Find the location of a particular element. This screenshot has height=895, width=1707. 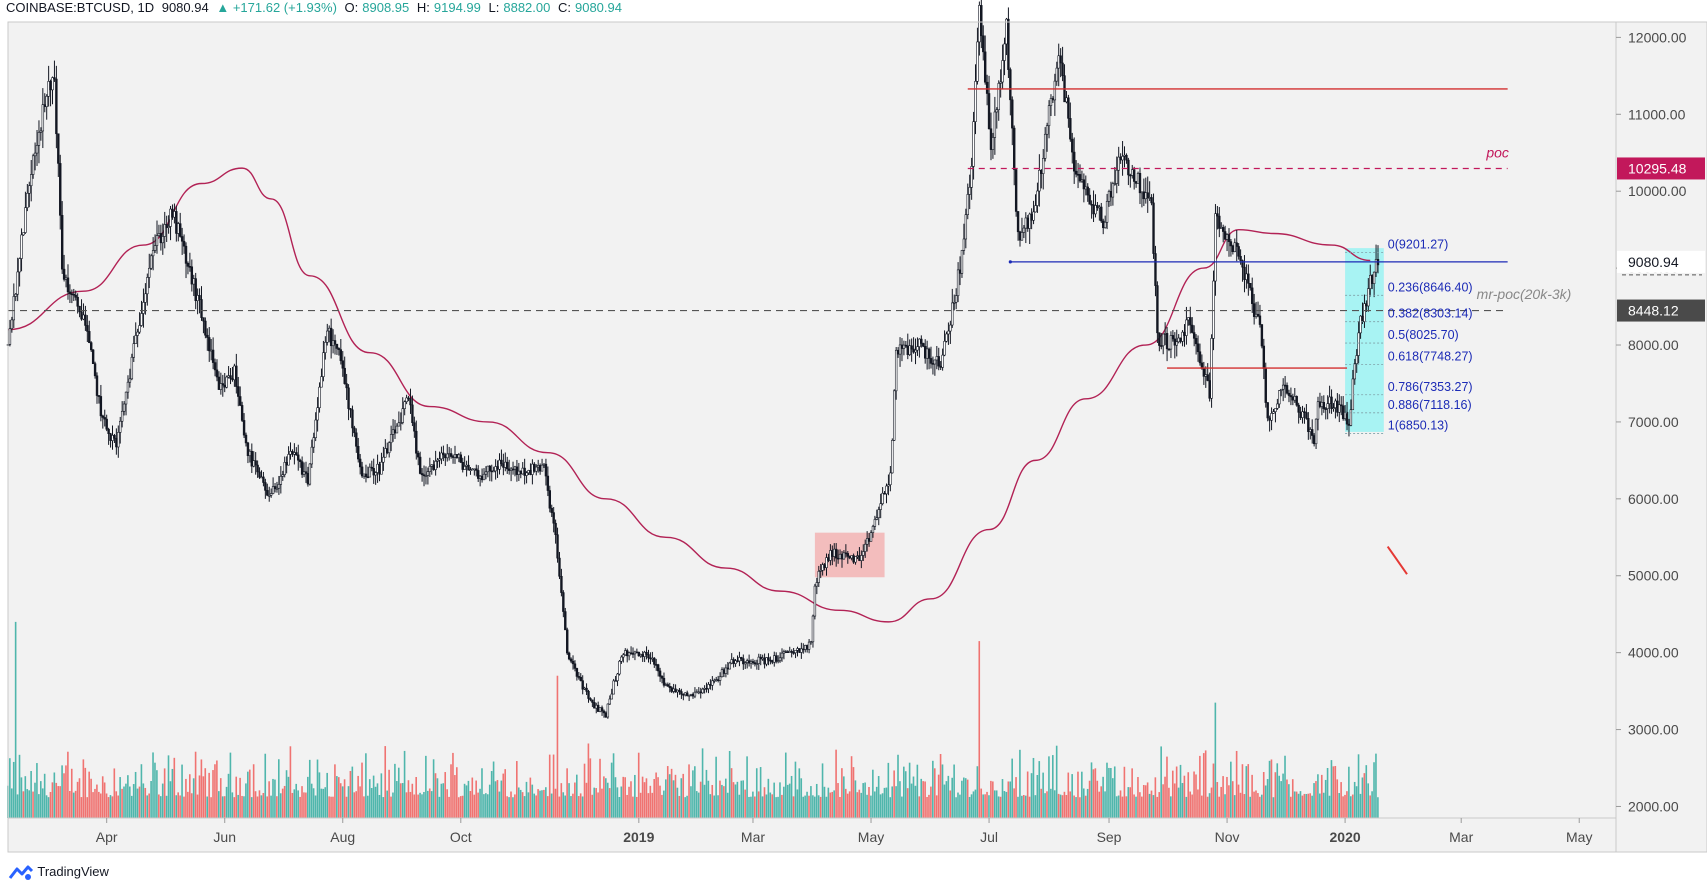

symbol-label: COINBASE:BTCUSD, 1D is located at coordinates (80, 7).